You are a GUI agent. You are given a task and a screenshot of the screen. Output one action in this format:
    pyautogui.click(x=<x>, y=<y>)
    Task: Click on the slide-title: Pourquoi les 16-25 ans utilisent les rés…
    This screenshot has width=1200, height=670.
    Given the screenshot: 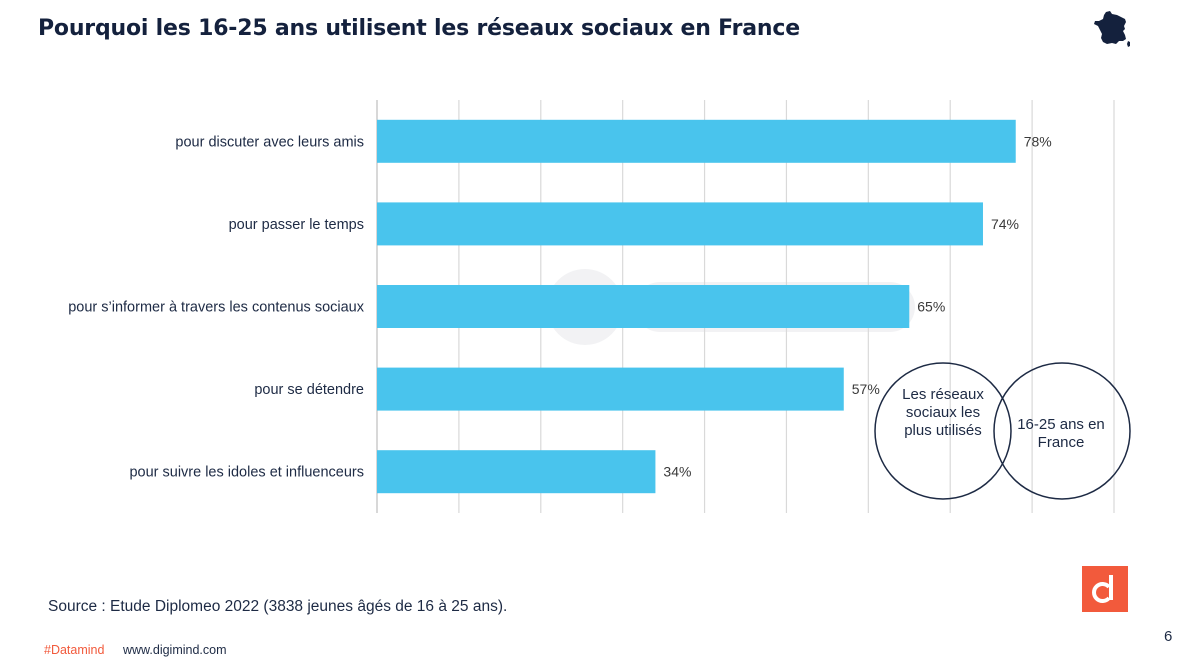 What is the action you would take?
    pyautogui.click(x=419, y=28)
    